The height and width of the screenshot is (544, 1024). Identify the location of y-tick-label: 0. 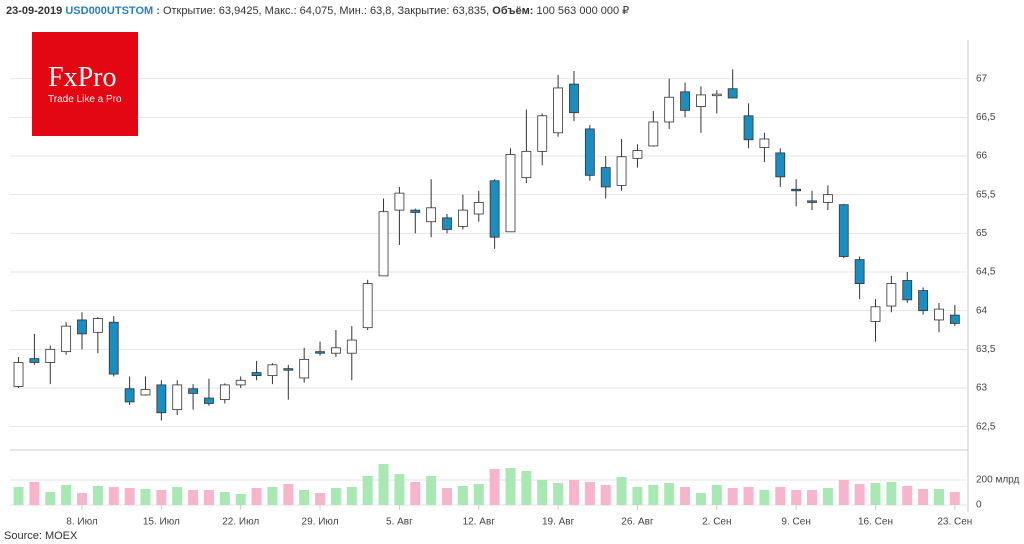
(979, 505).